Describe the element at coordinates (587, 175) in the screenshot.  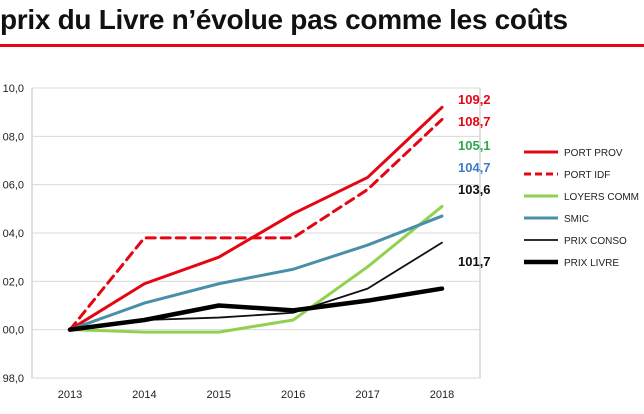
I see `legend-label: PORT IDF` at that location.